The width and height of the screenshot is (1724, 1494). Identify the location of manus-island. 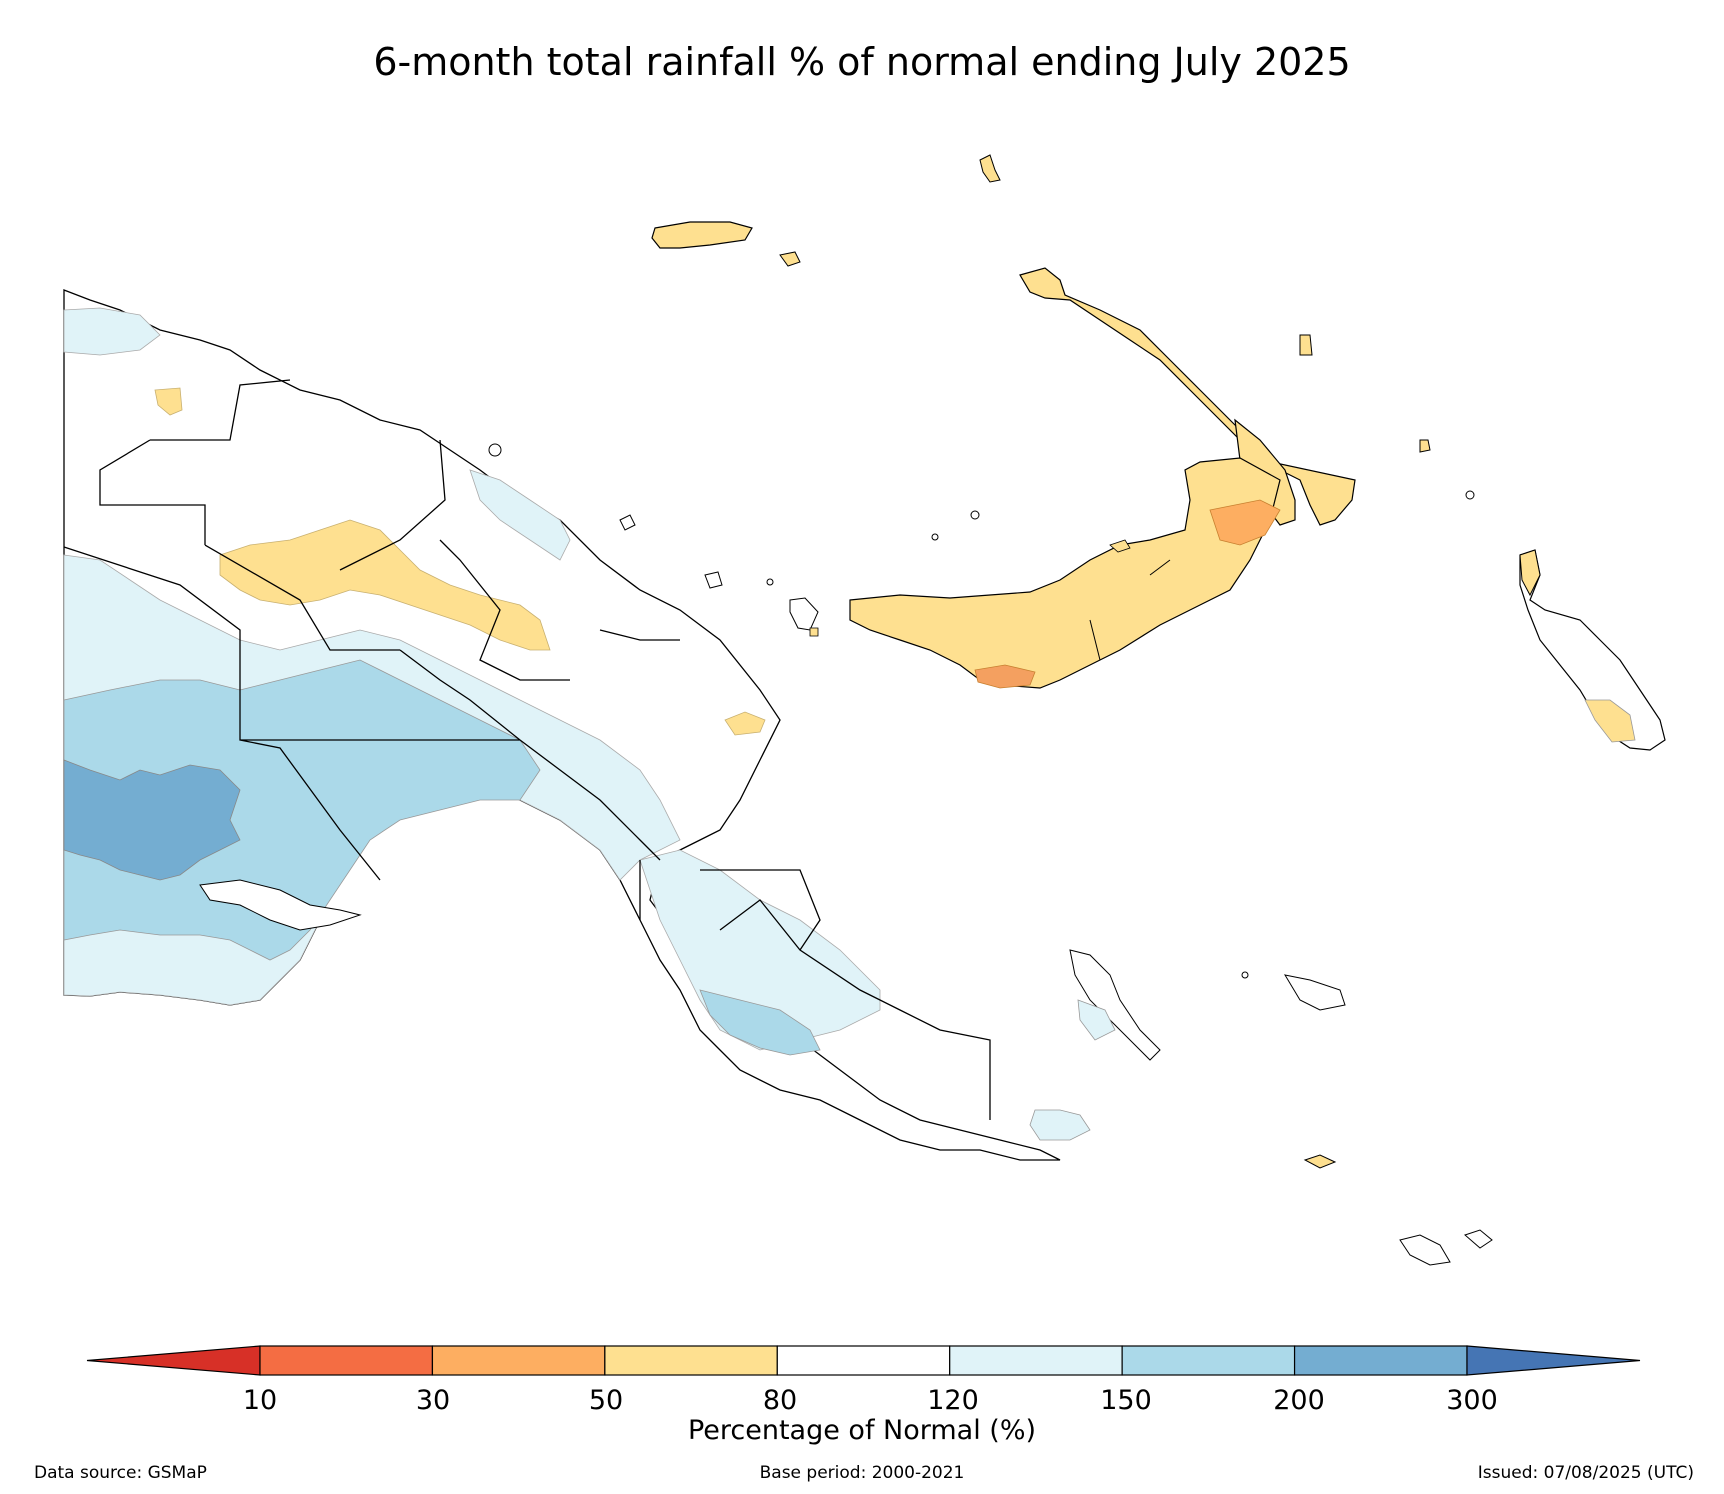
(726, 244).